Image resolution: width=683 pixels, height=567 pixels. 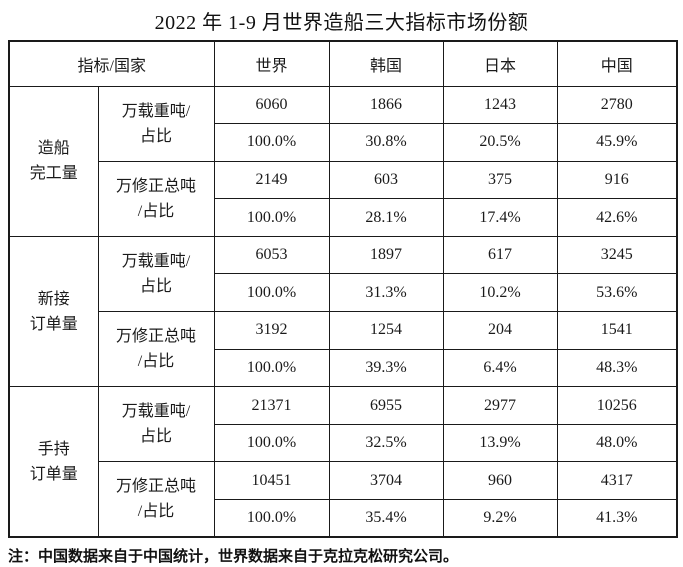 What do you see at coordinates (500, 368) in the screenshot?
I see `table-cell: 6.4%` at bounding box center [500, 368].